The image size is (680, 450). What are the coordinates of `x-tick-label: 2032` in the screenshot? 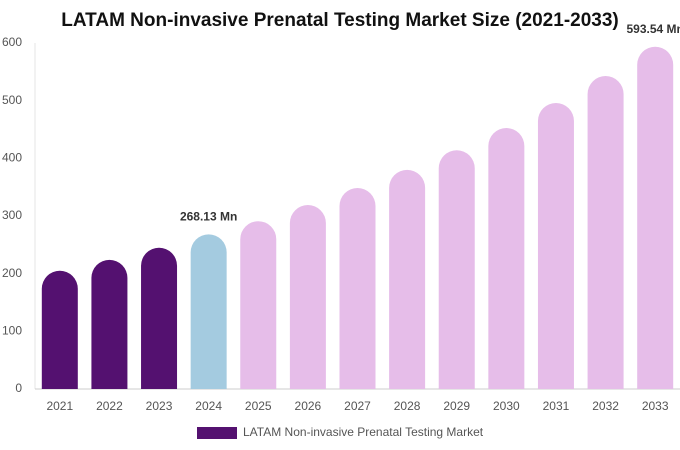 It's located at (605, 406).